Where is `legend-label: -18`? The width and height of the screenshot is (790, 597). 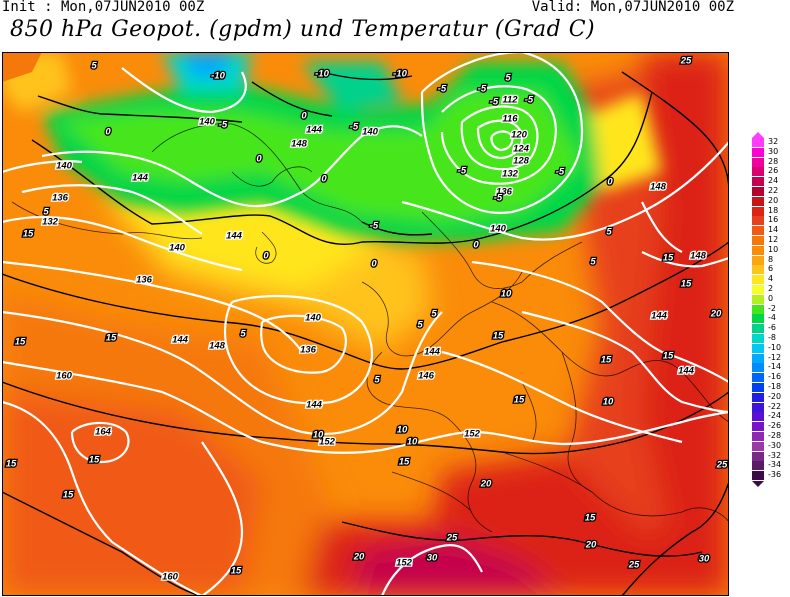
legend-label: -18 is located at coordinates (775, 386).